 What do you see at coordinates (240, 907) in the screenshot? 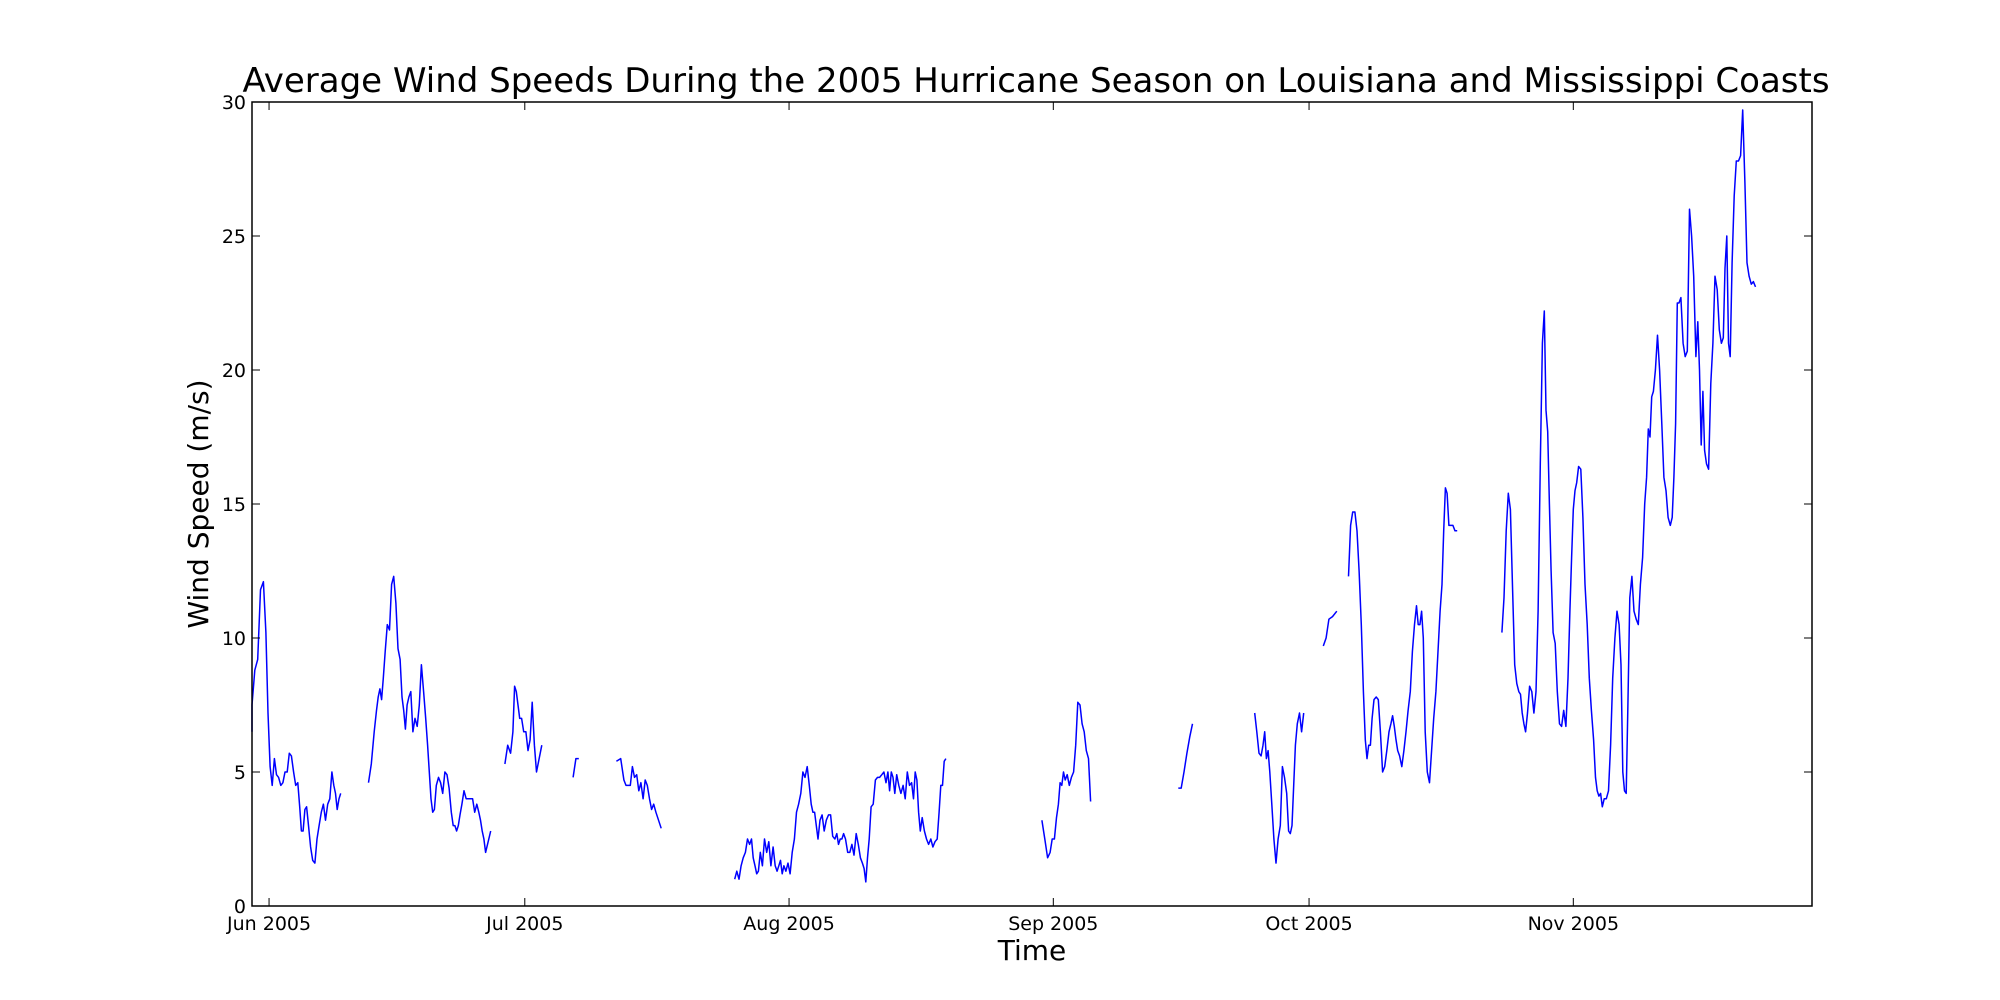
I see `y-tick-label: 0` at bounding box center [240, 907].